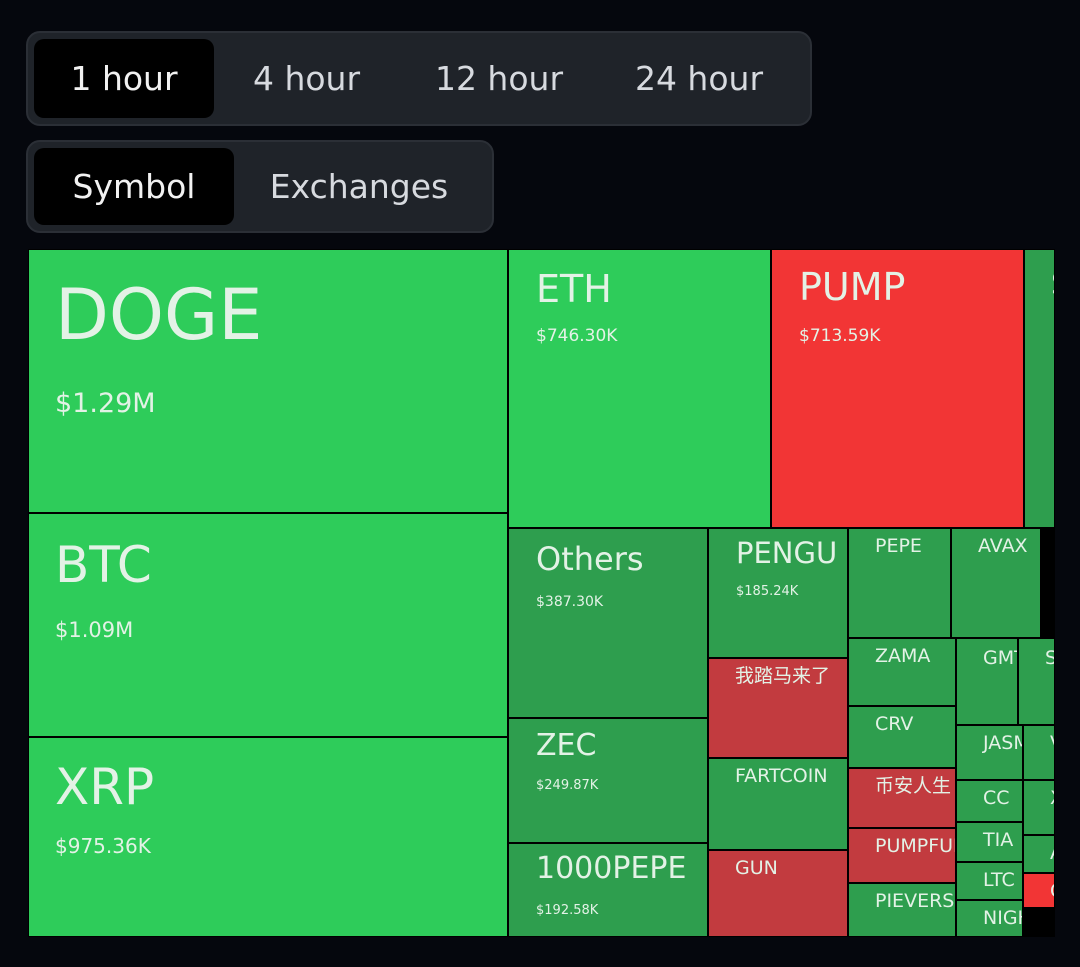 The height and width of the screenshot is (967, 1080). I want to click on tile-value: $387.30K, so click(570, 602).